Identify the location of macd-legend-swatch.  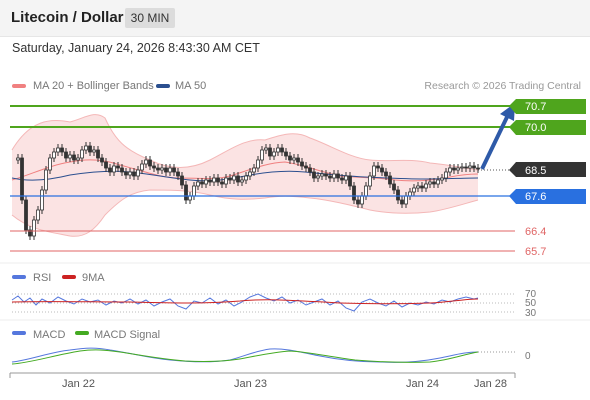
(19, 333).